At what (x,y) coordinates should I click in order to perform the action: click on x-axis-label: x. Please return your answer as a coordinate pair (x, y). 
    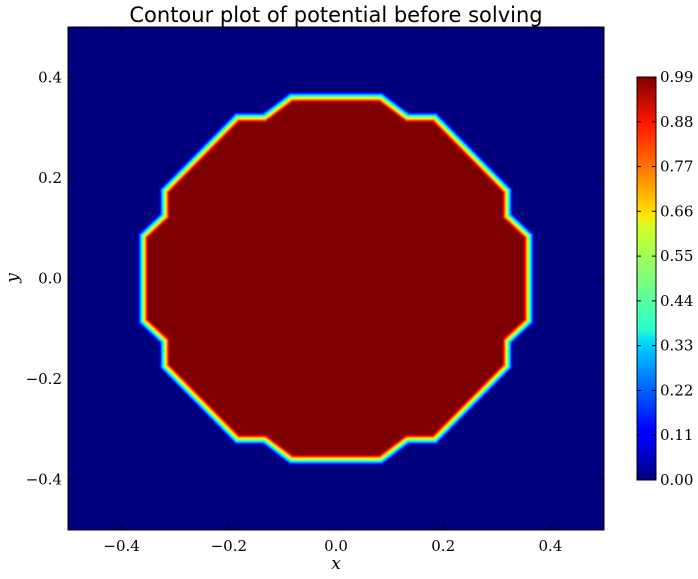
    Looking at the image, I should click on (336, 564).